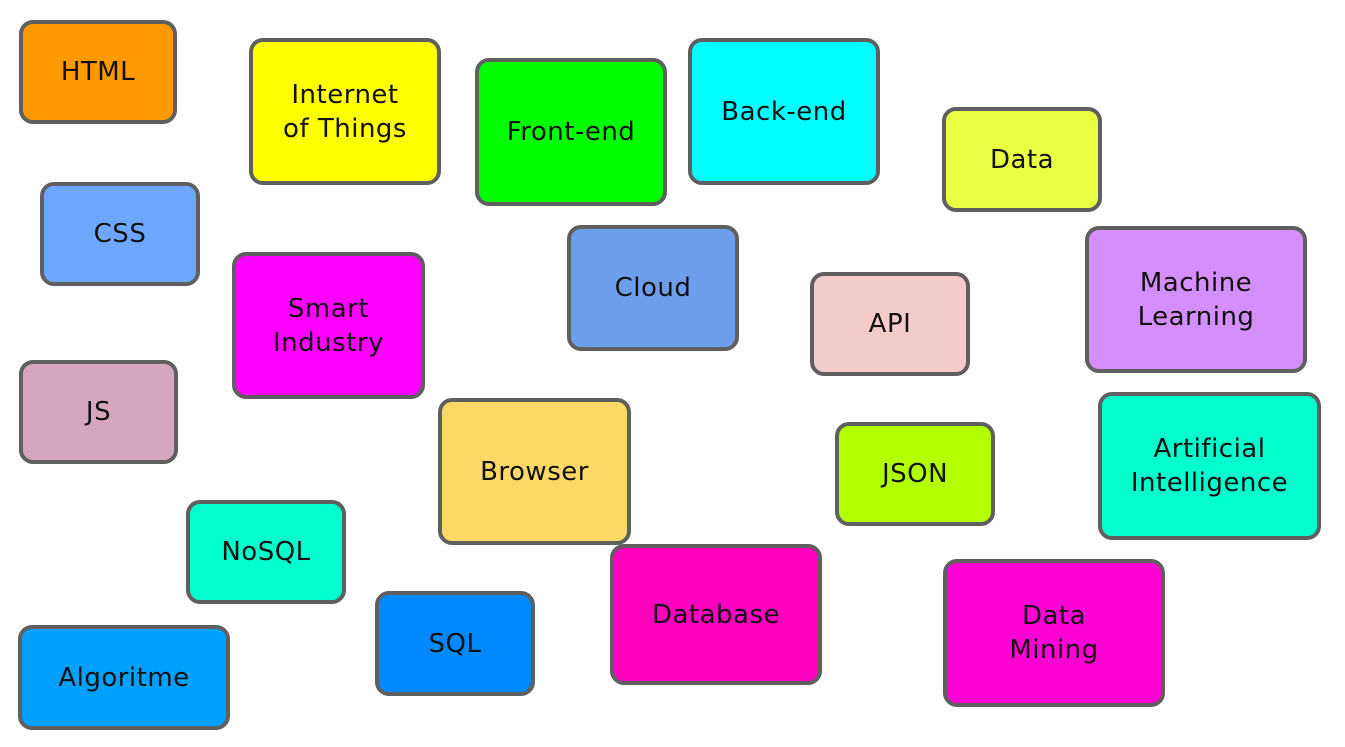 The width and height of the screenshot is (1345, 747). What do you see at coordinates (784, 111) in the screenshot?
I see `box-back-end: Back-end` at bounding box center [784, 111].